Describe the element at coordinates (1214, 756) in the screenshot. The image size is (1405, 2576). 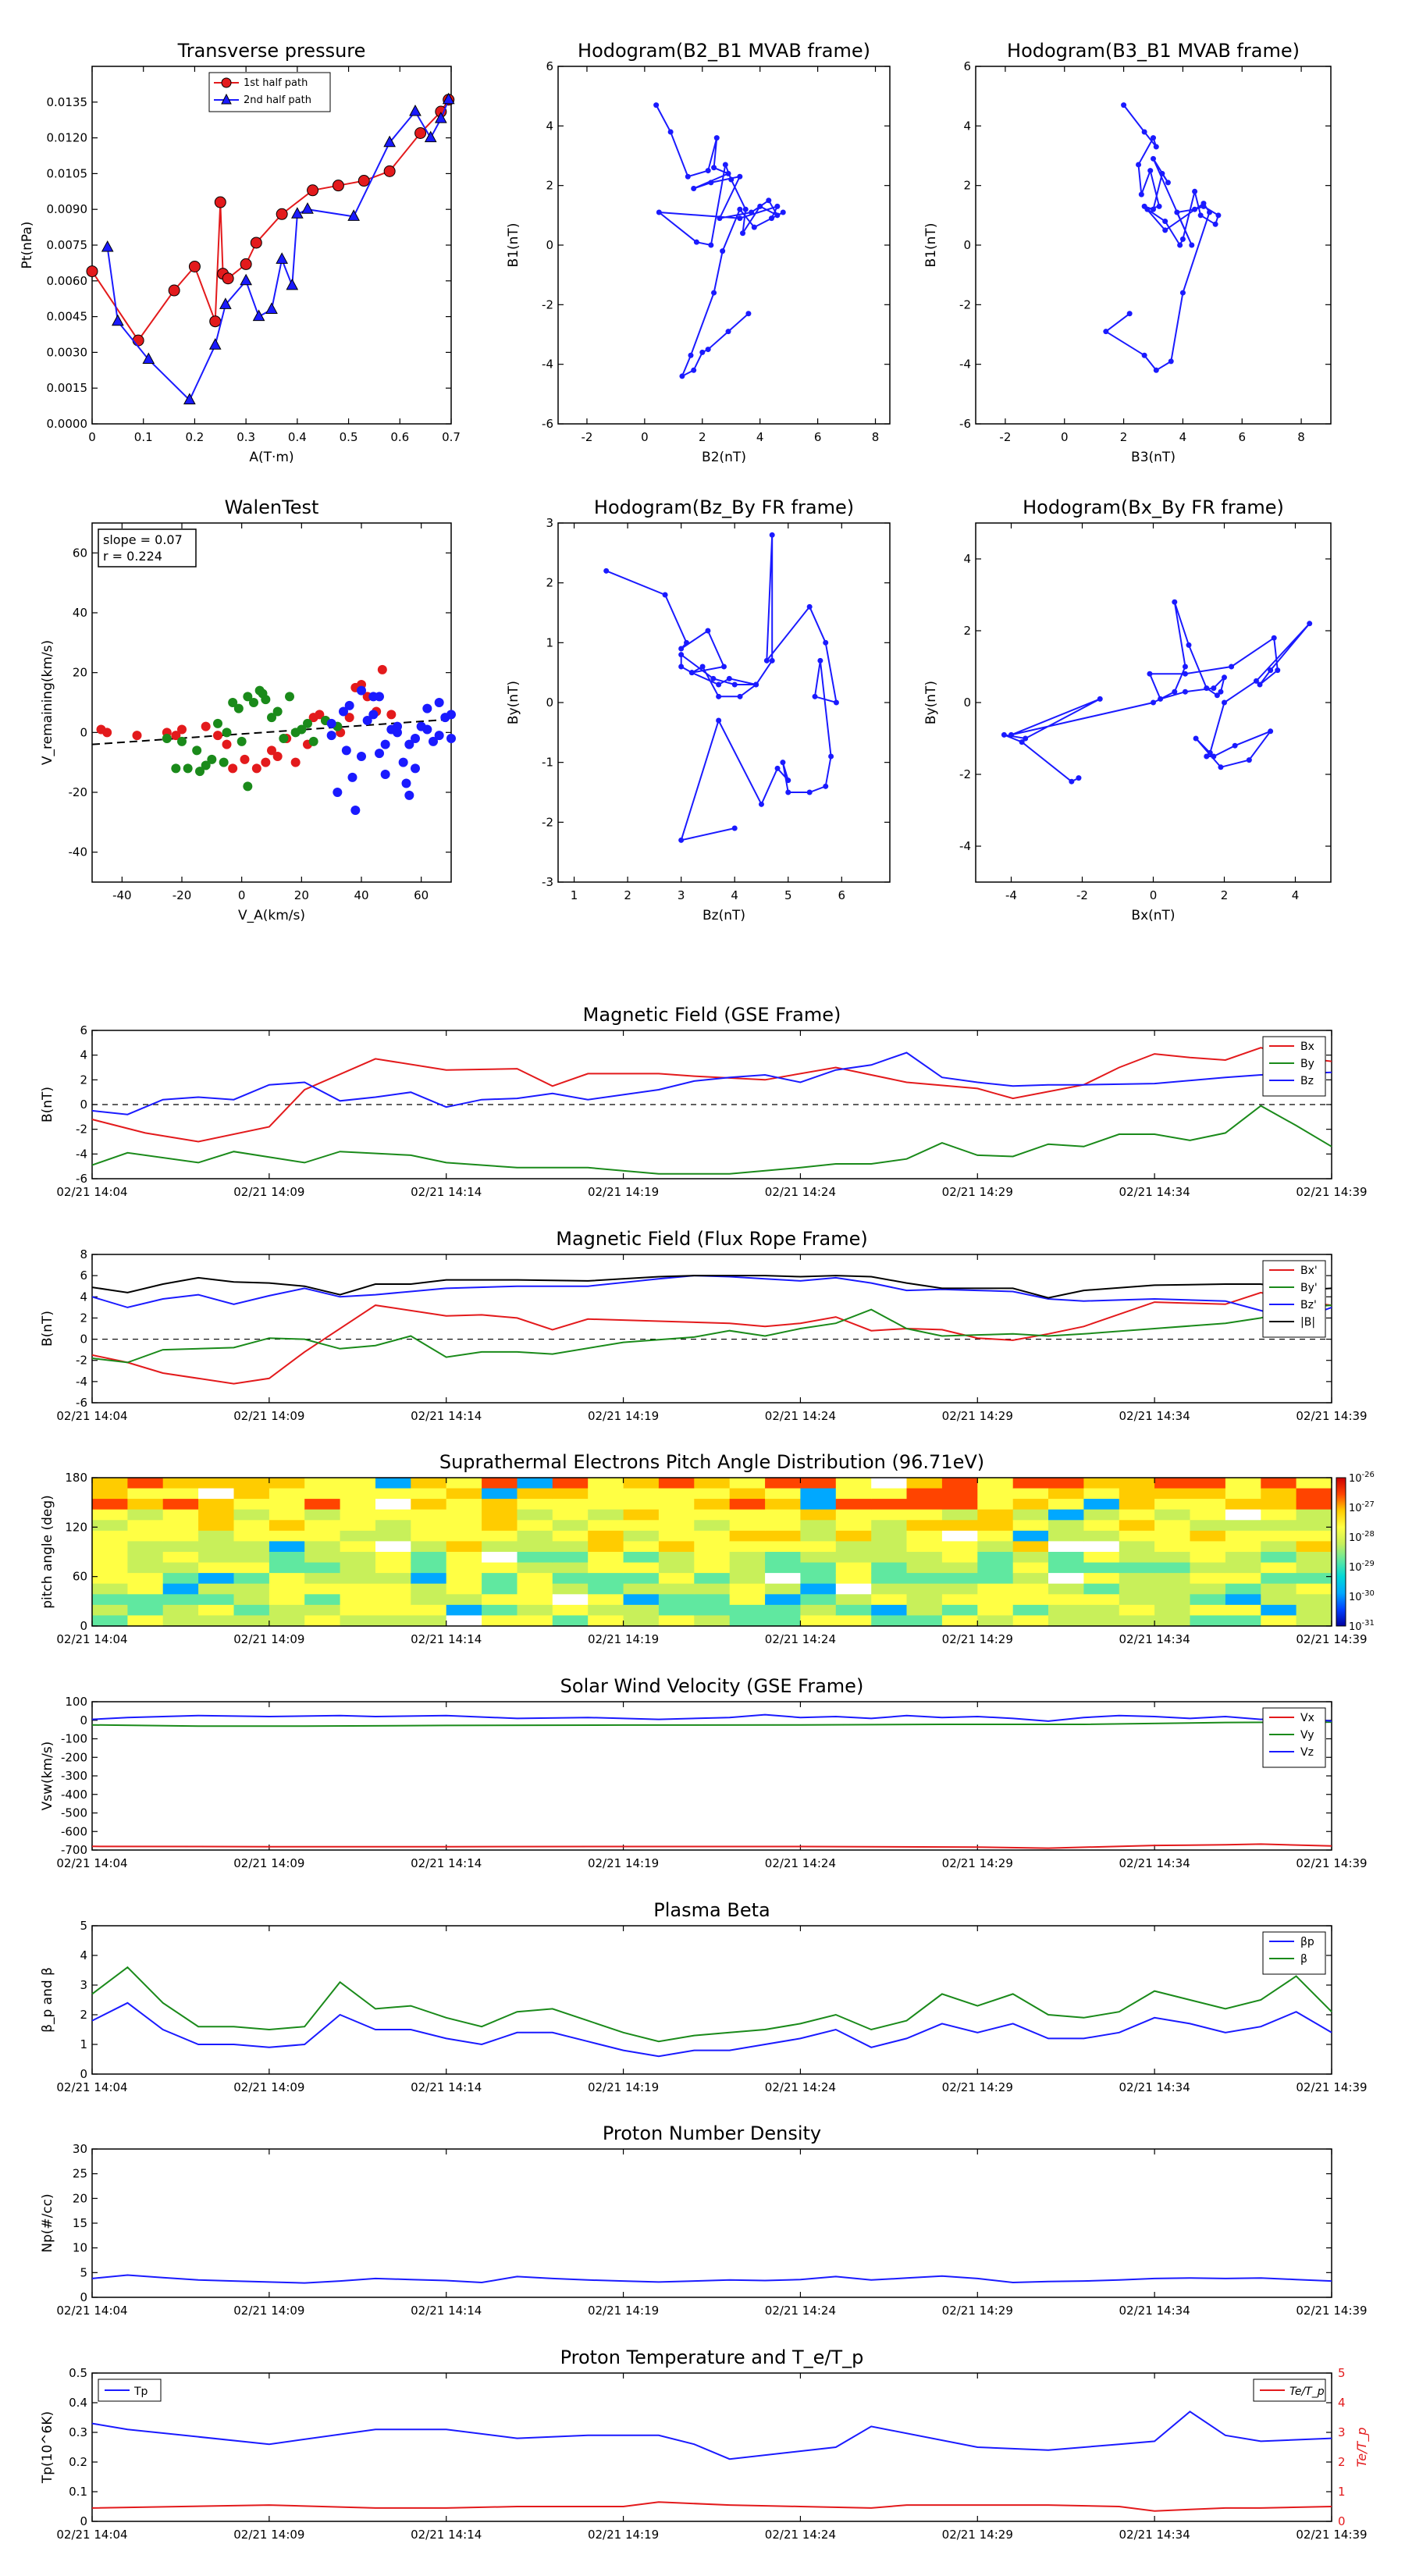
I see `hodo4-point` at that location.